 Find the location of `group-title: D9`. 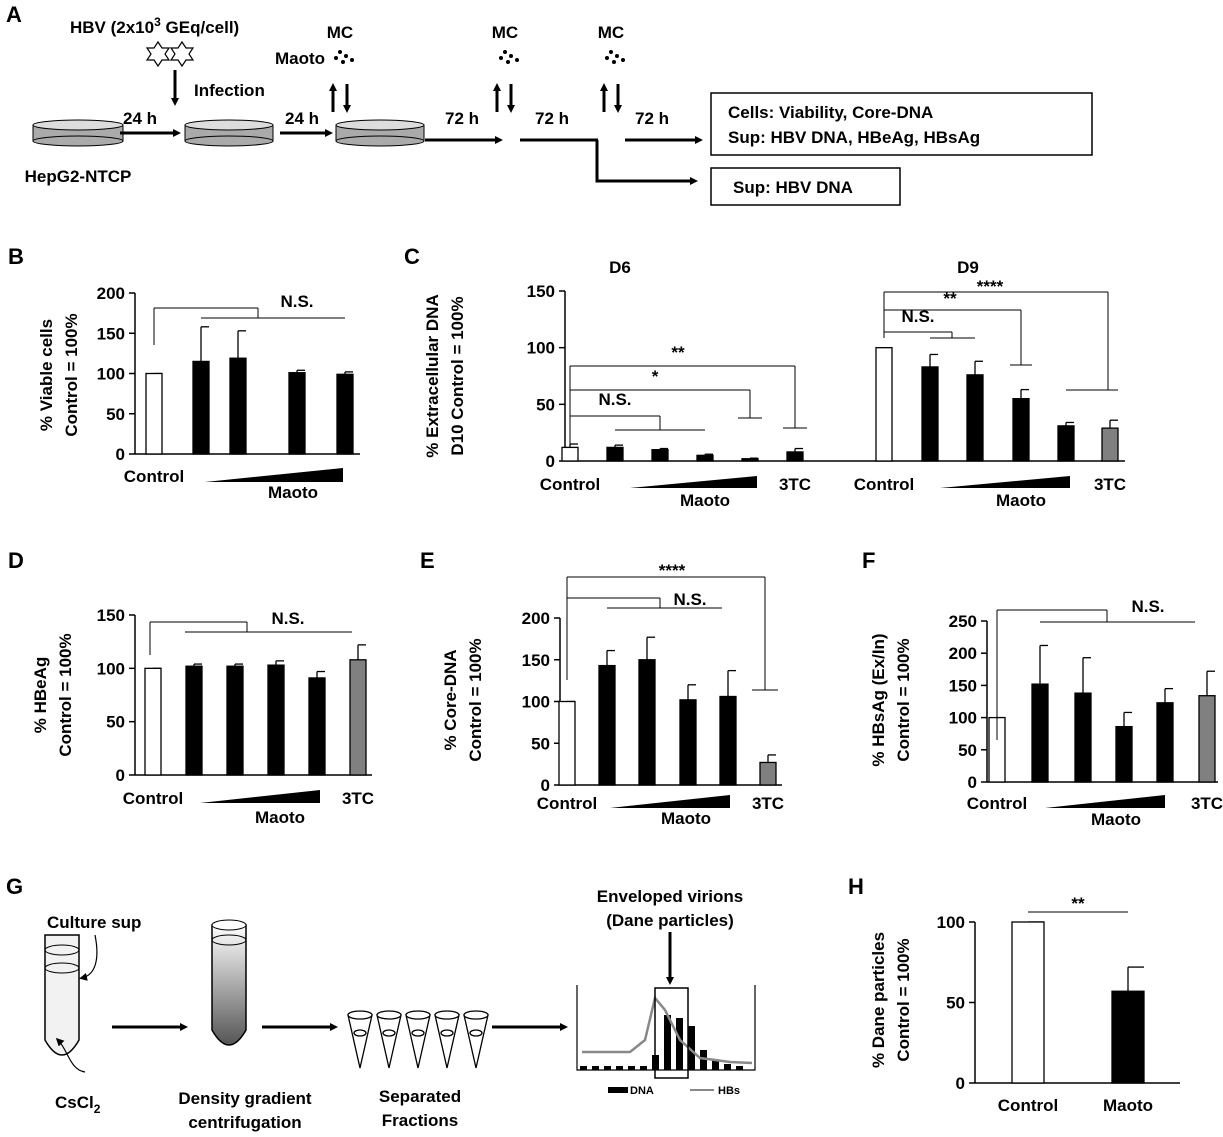

group-title: D9 is located at coordinates (968, 267).